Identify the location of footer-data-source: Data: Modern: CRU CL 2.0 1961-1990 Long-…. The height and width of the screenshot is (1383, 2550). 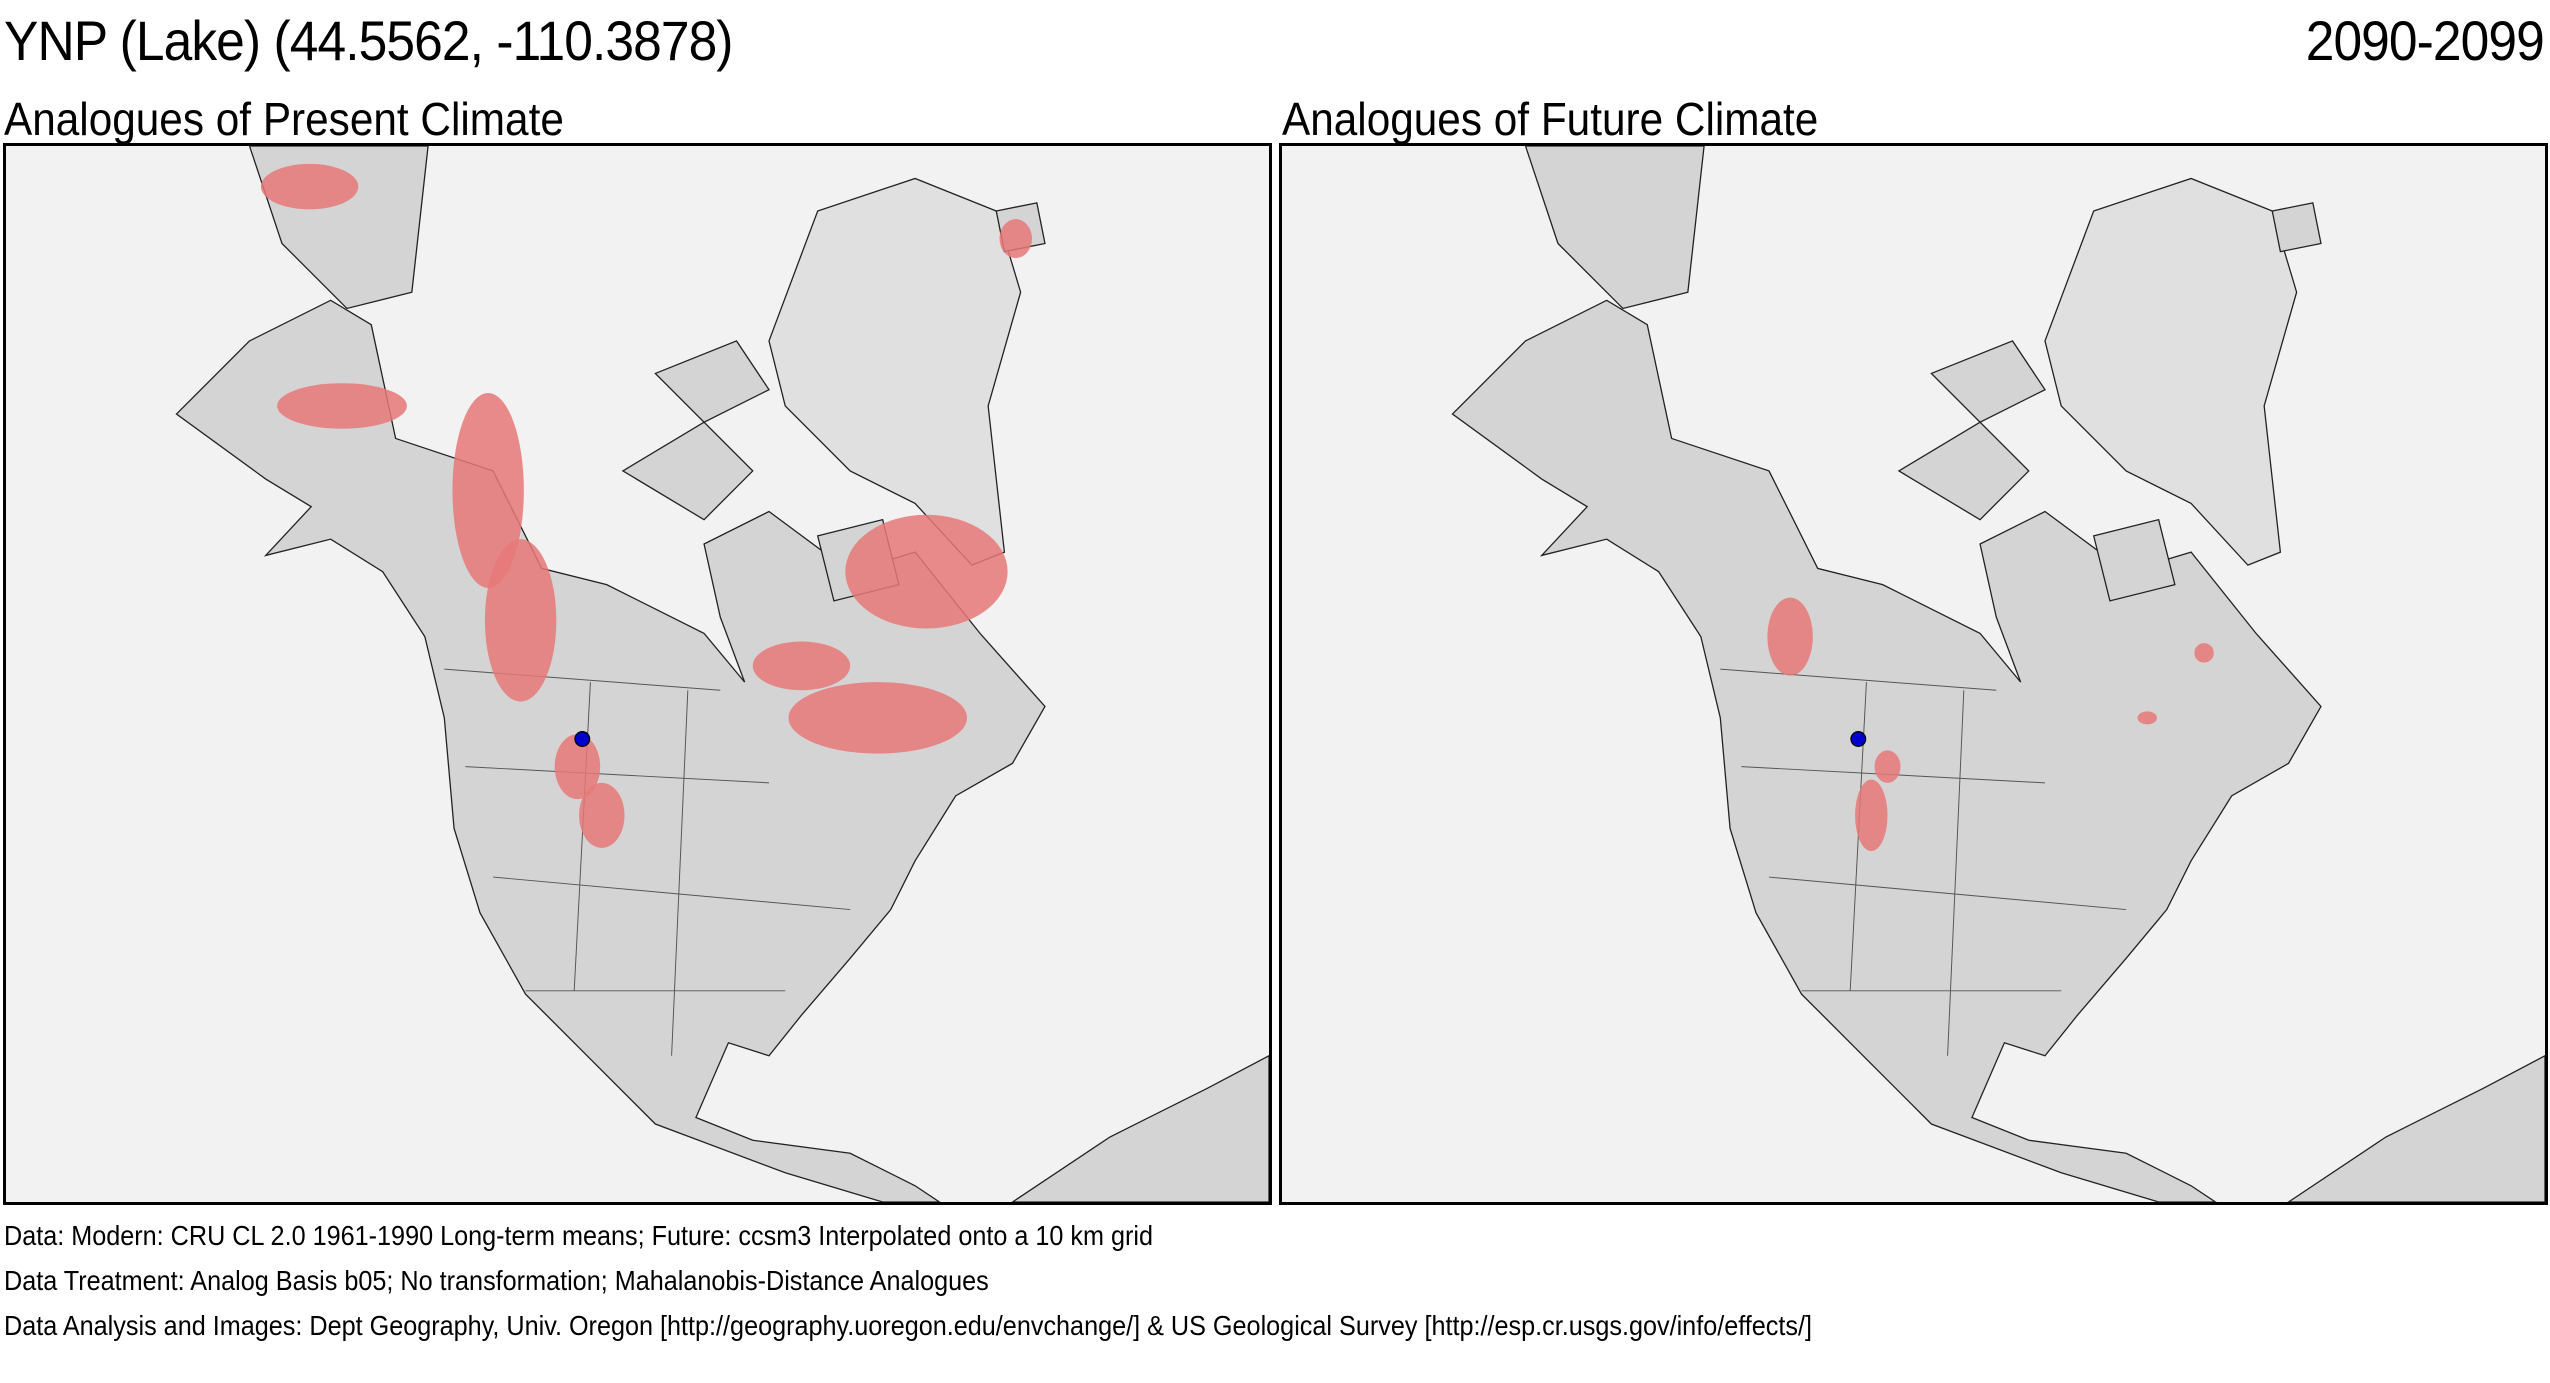
(579, 1235).